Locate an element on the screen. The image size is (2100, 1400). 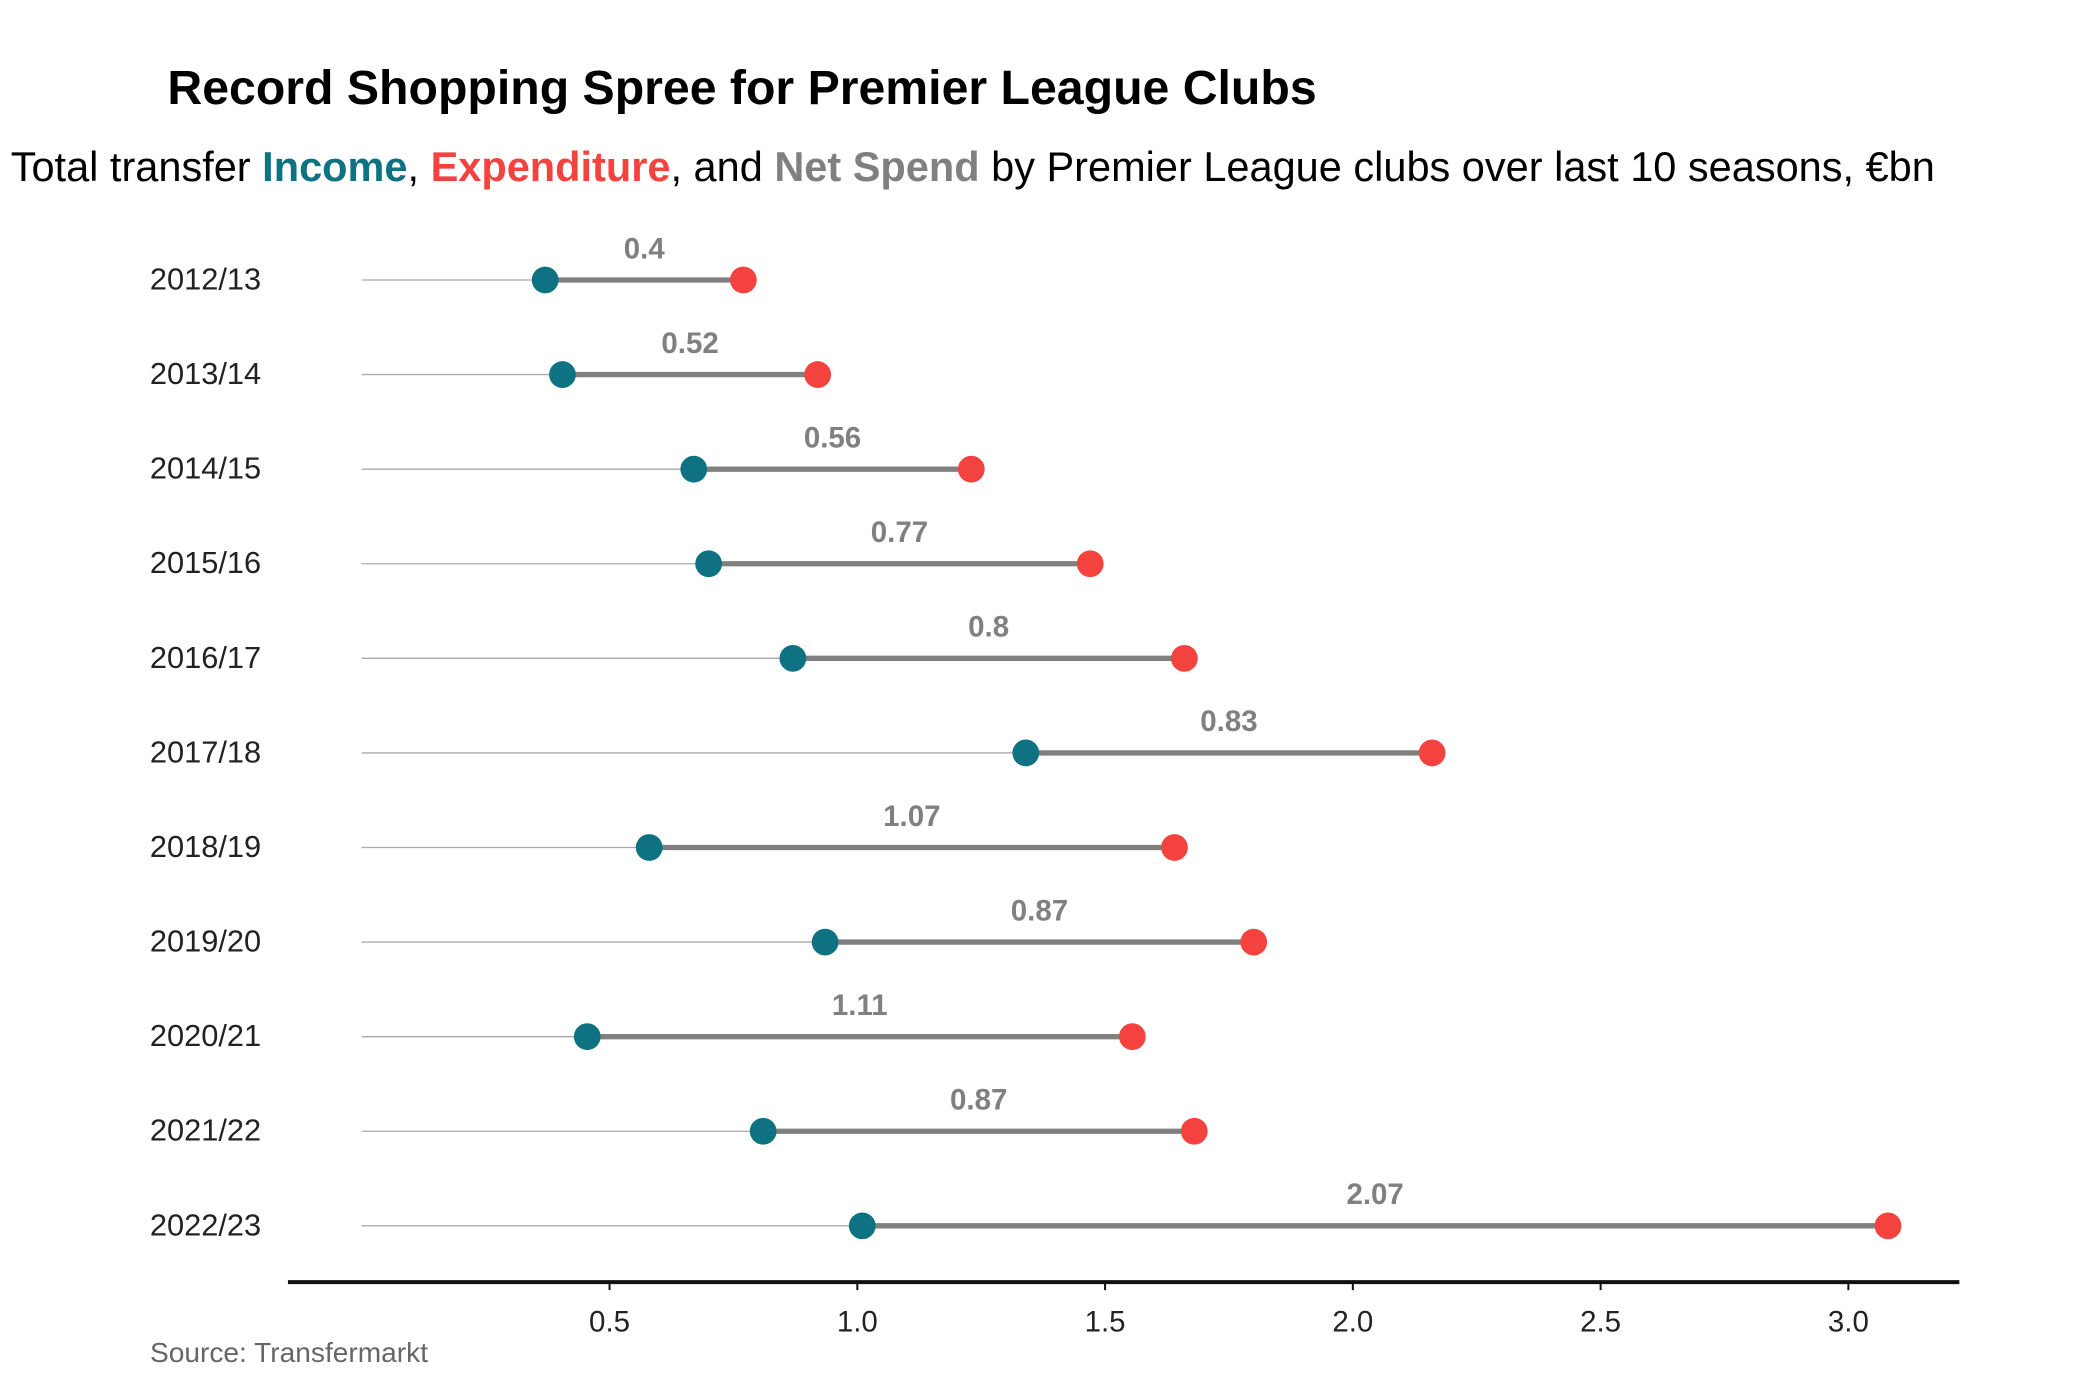
x-tick-label: 2.0 is located at coordinates (1352, 1321).